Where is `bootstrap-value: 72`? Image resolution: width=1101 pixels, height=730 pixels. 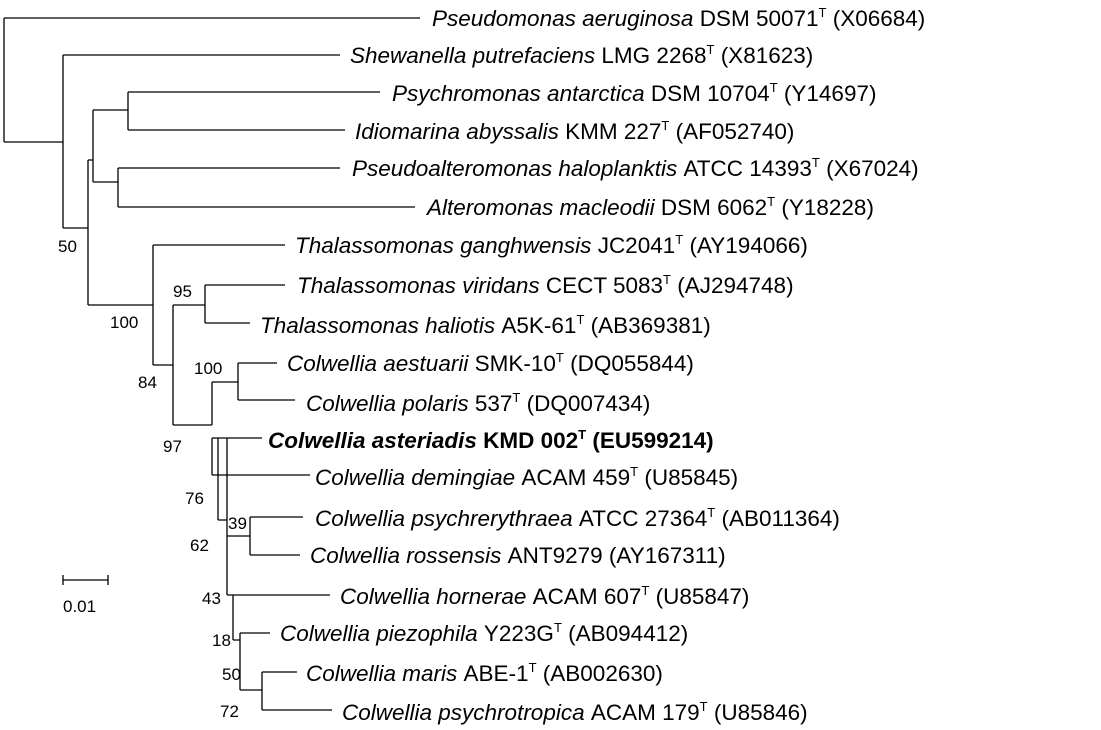
bootstrap-value: 72 is located at coordinates (229, 711).